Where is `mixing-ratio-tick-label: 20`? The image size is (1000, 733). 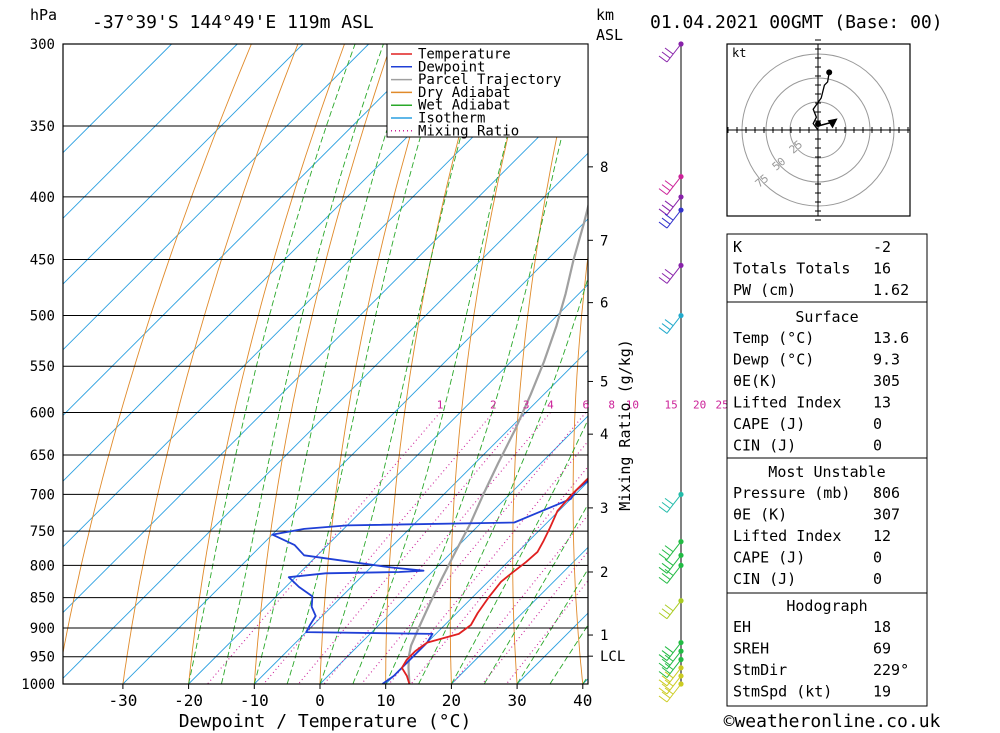
mixing-ratio-tick-label: 20 is located at coordinates (699, 404).